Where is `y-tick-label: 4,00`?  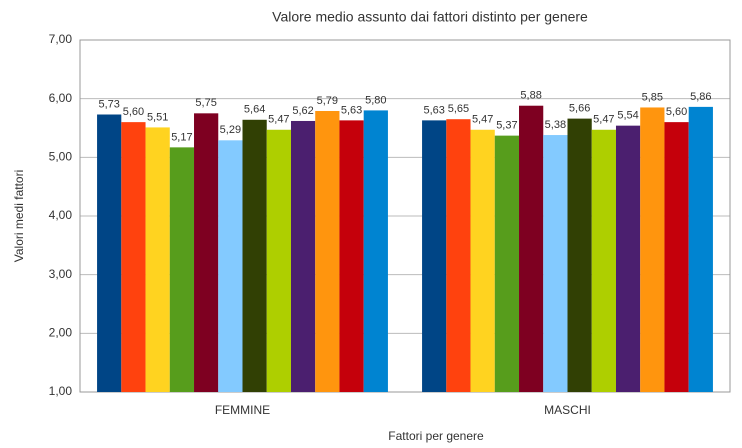
y-tick-label: 4,00 is located at coordinates (61, 215).